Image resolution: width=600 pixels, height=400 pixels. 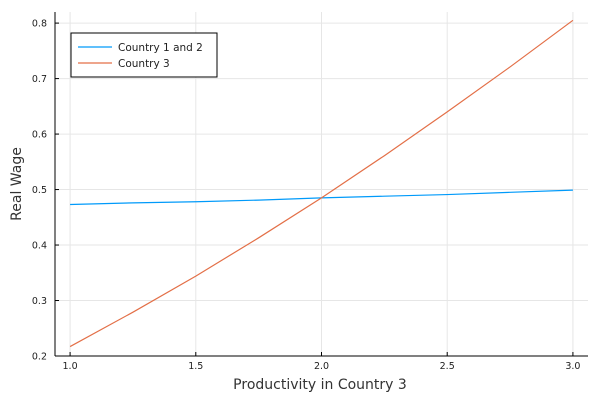 I want to click on legend: Country 1 and 2 Country 3, so click(x=144, y=55).